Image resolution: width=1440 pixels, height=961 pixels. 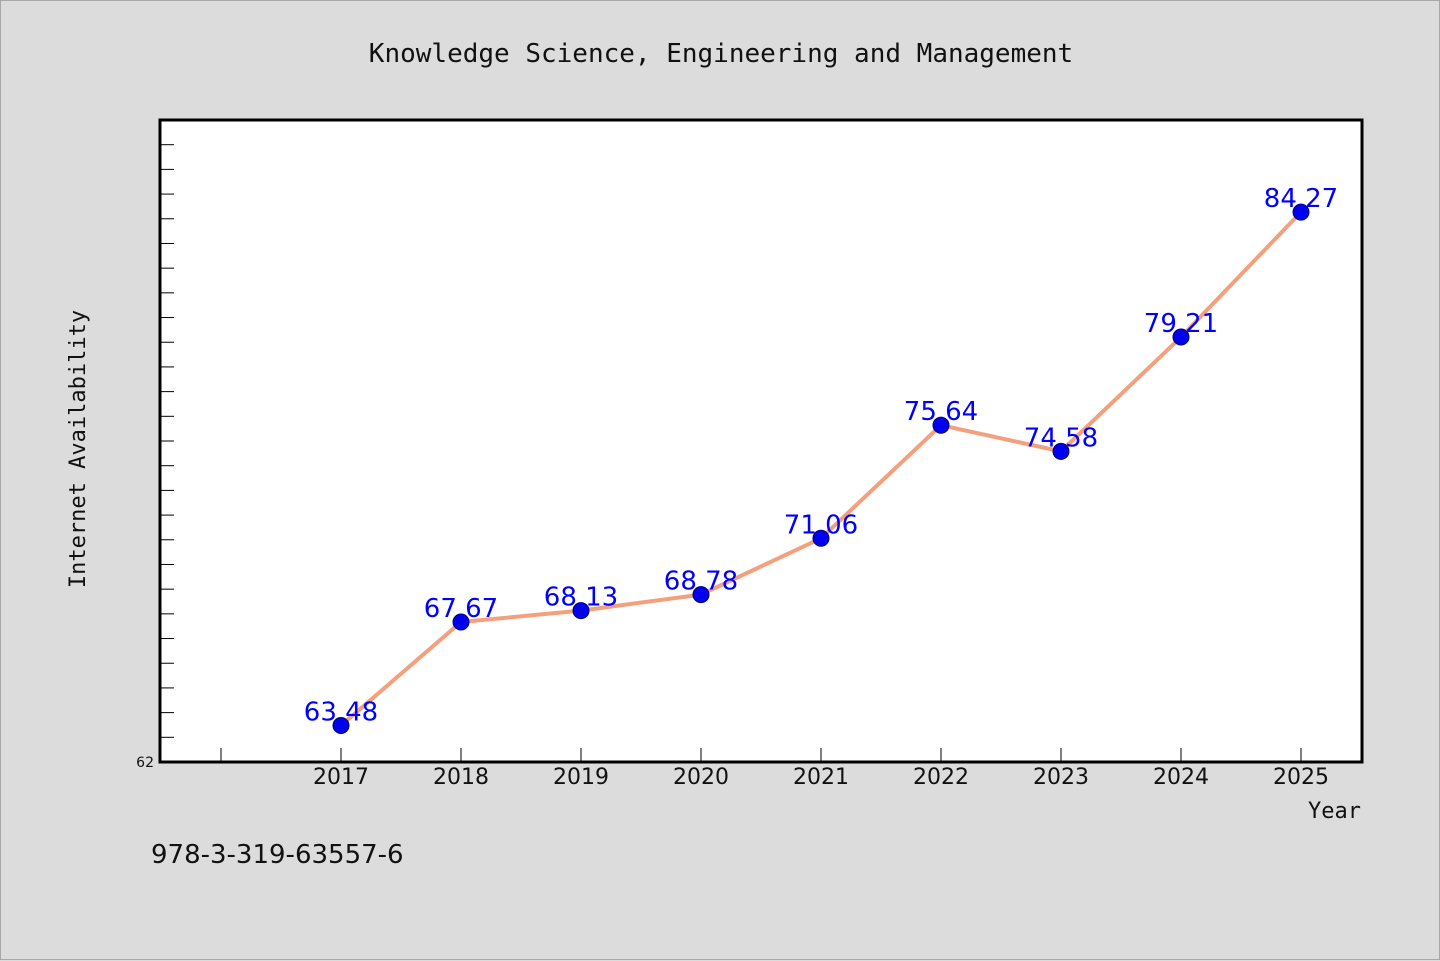 What do you see at coordinates (821, 525) in the screenshot?
I see `data-label: 71.06` at bounding box center [821, 525].